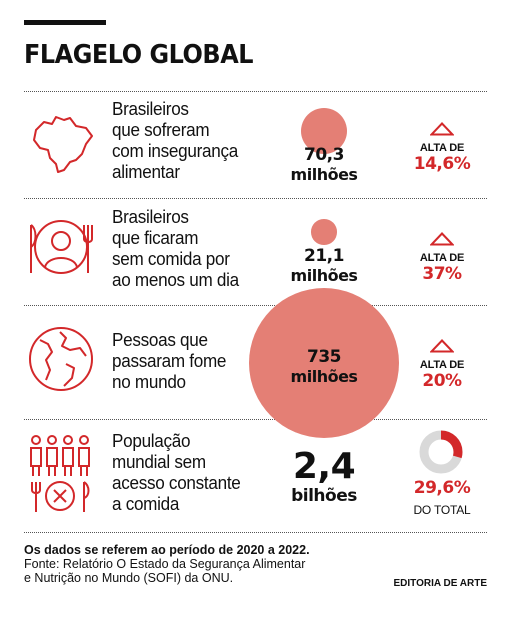 The width and height of the screenshot is (507, 634). What do you see at coordinates (61, 359) in the screenshot?
I see `globe-icon` at bounding box center [61, 359].